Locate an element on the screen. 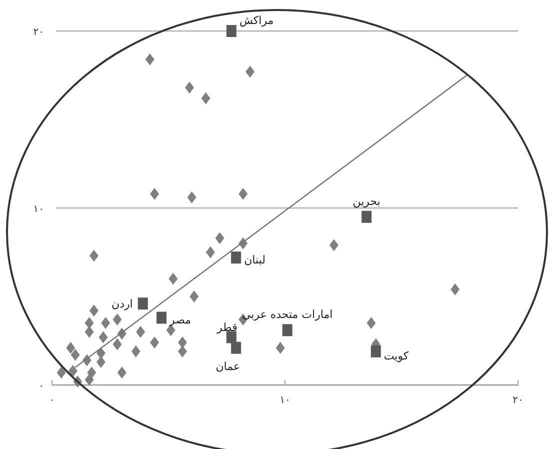 The image size is (550, 449). y-tick-label: ۰ is located at coordinates (41, 386).